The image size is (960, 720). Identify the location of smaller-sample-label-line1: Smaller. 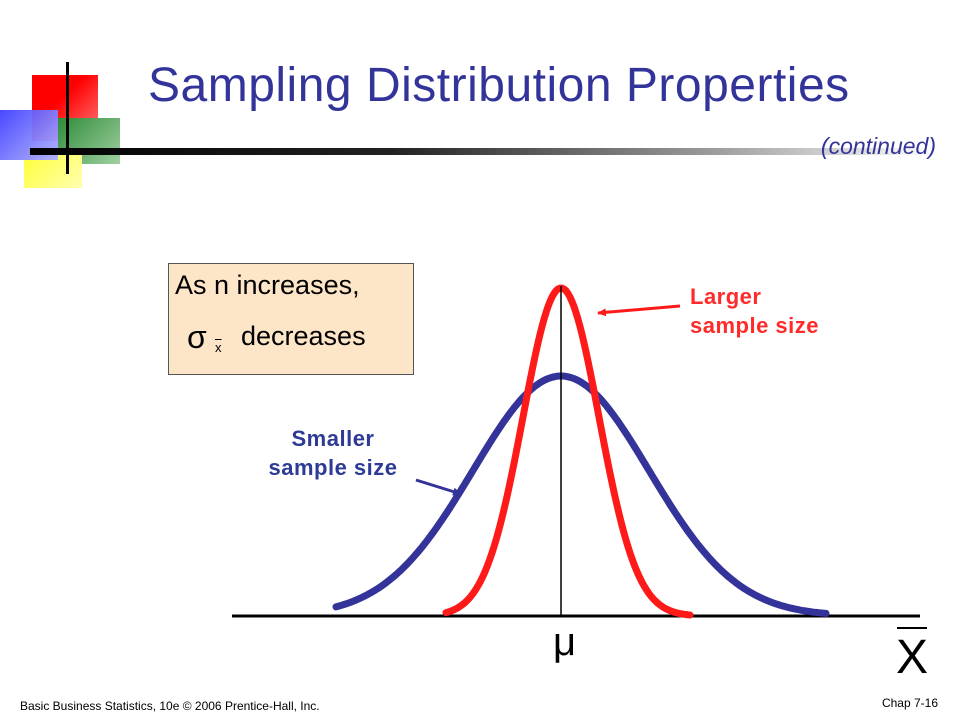
(333, 438).